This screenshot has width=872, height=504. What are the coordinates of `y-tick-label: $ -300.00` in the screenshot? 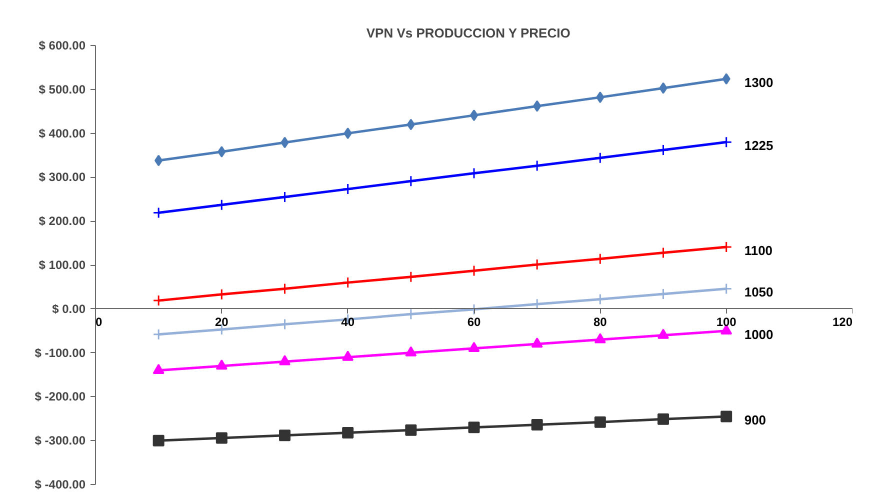 It's located at (60, 441).